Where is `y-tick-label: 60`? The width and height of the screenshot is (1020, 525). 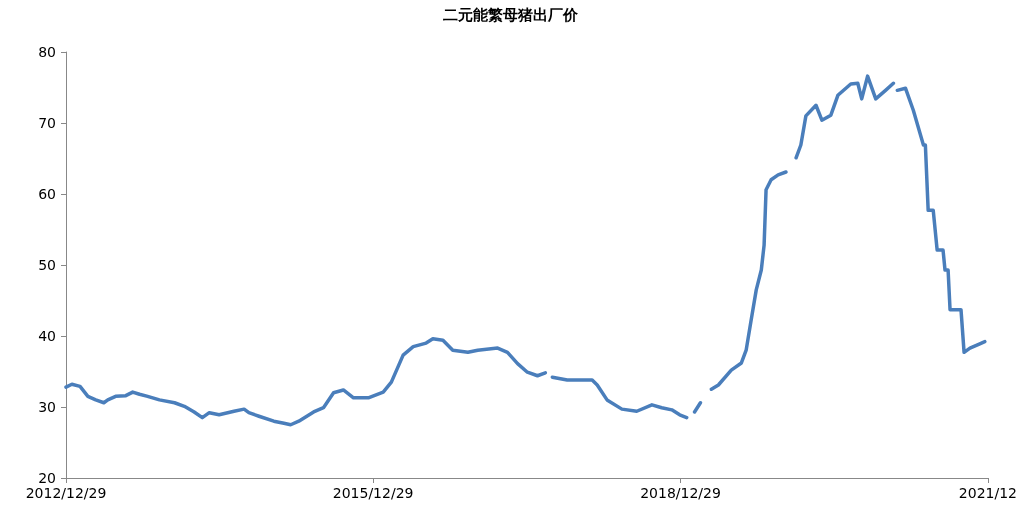 y-tick-label: 60 is located at coordinates (47, 194).